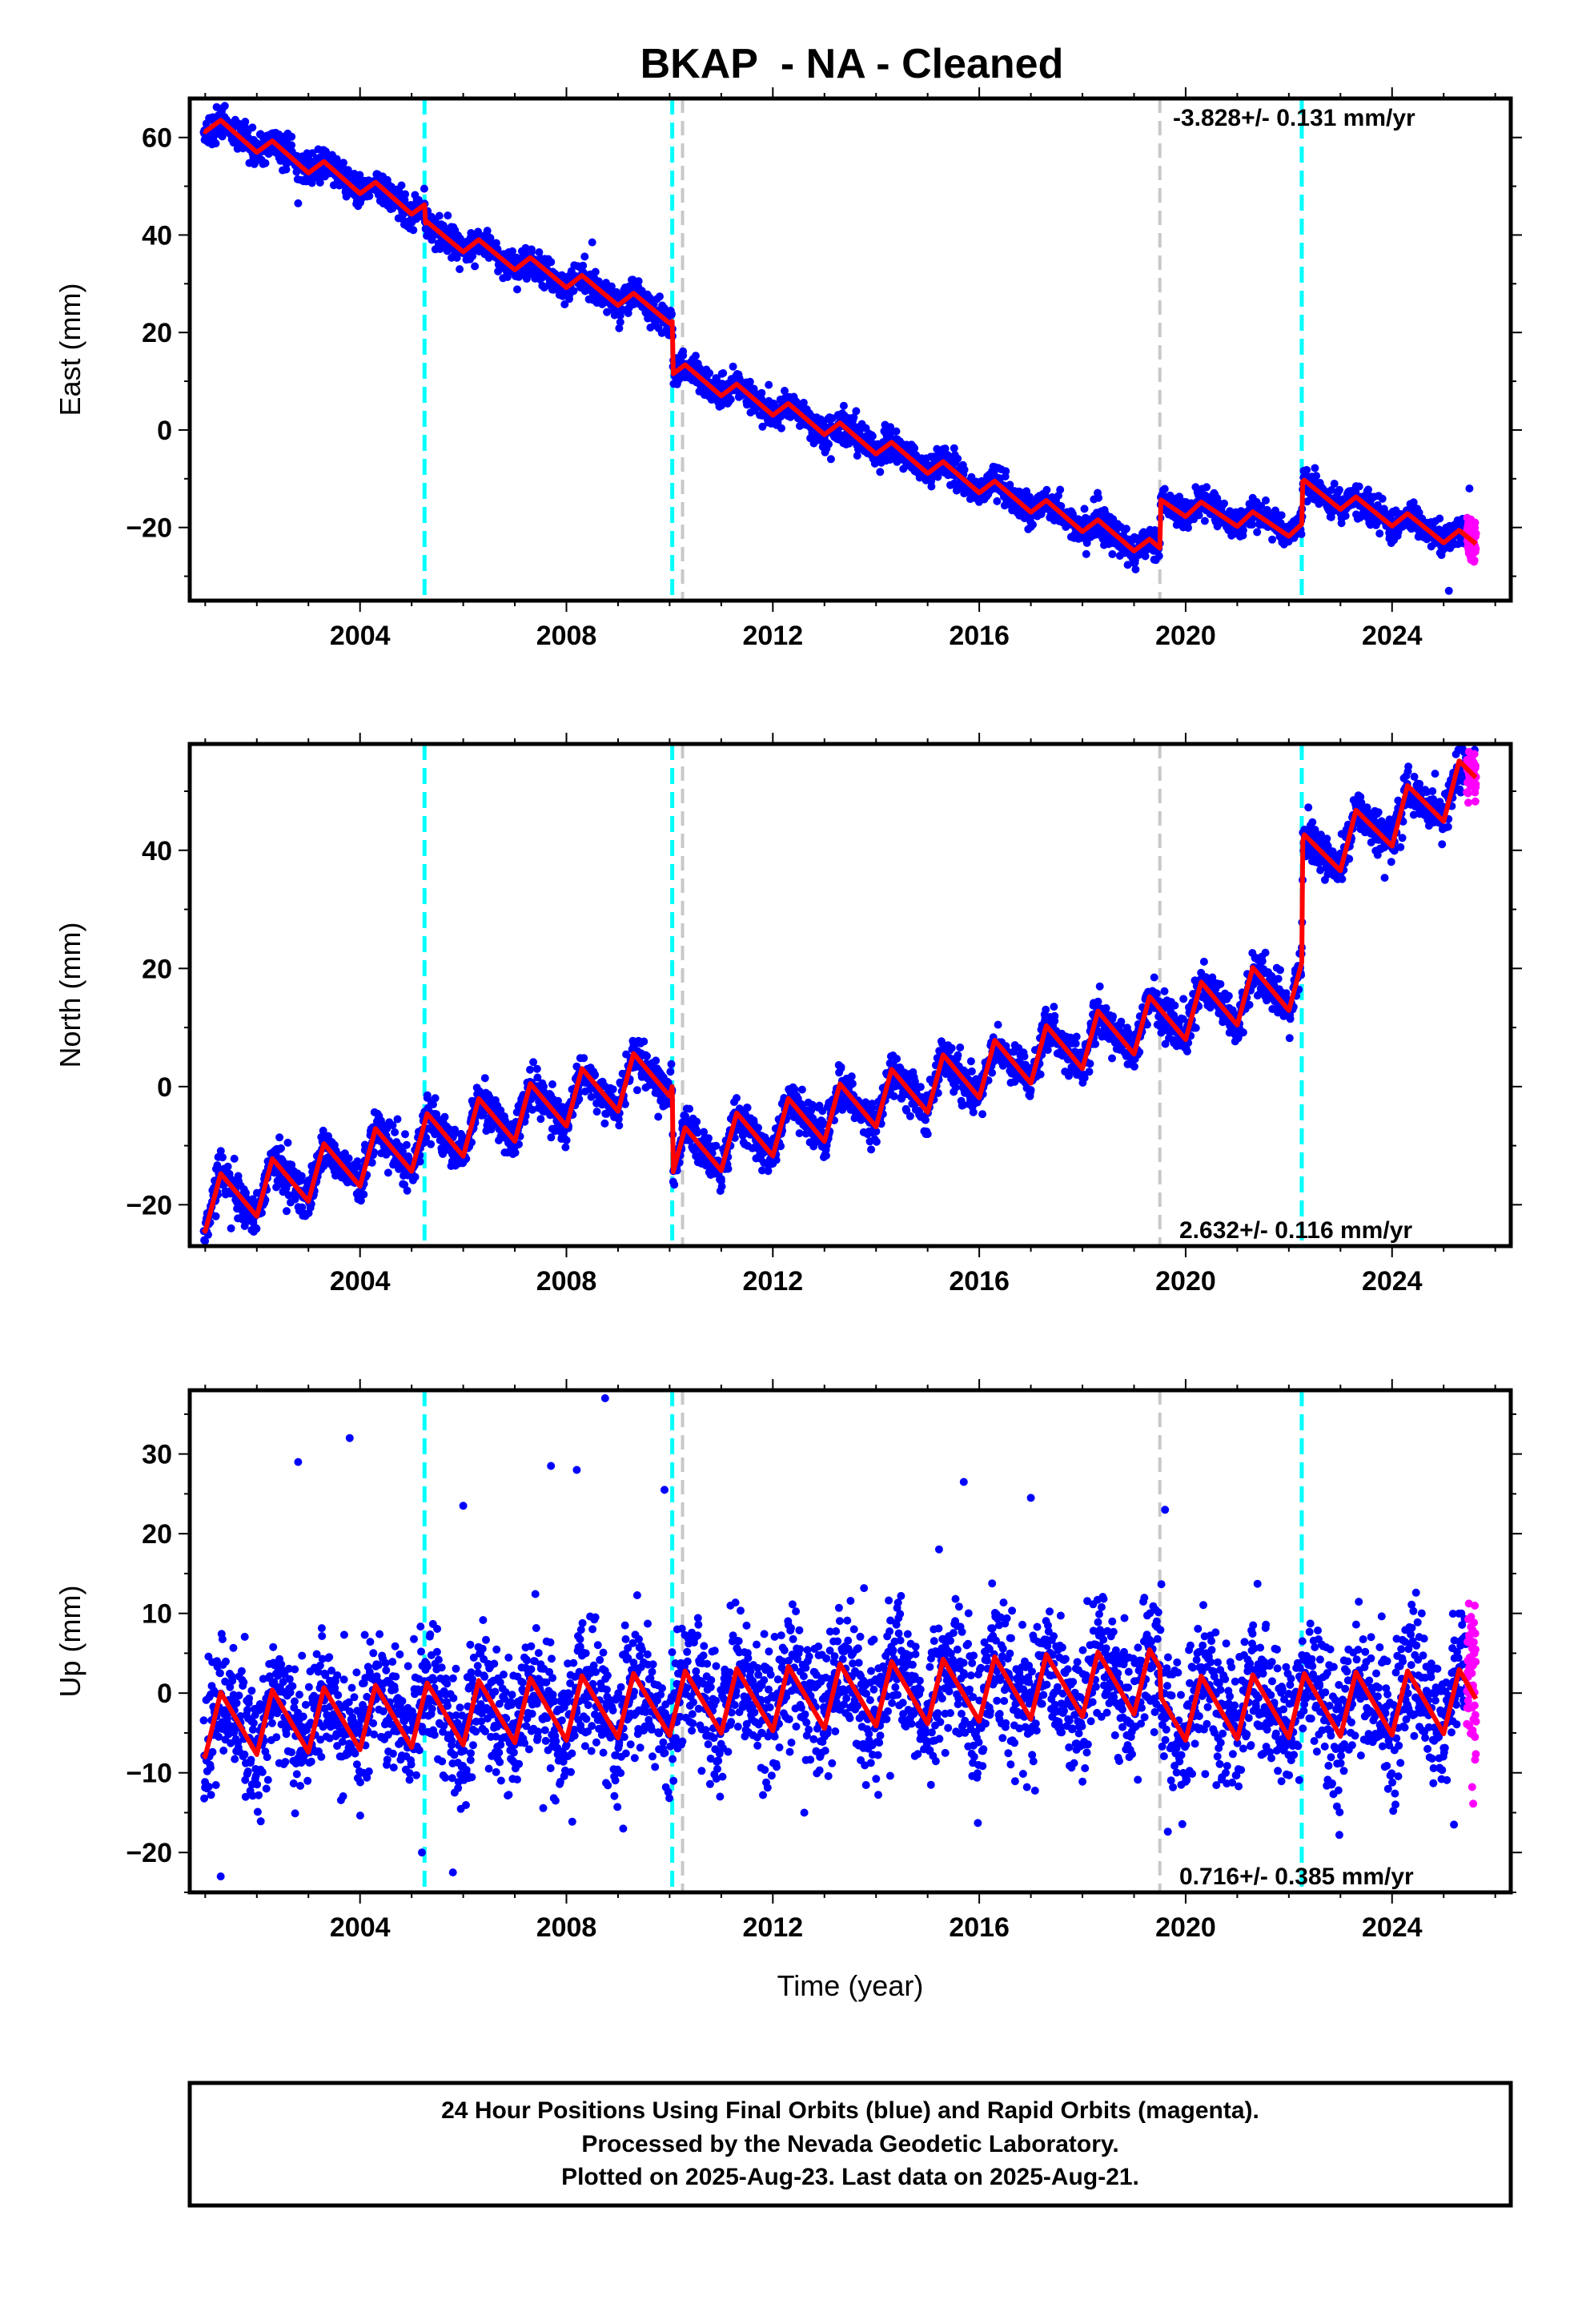  I want to click on footer-box, so click(850, 2144).